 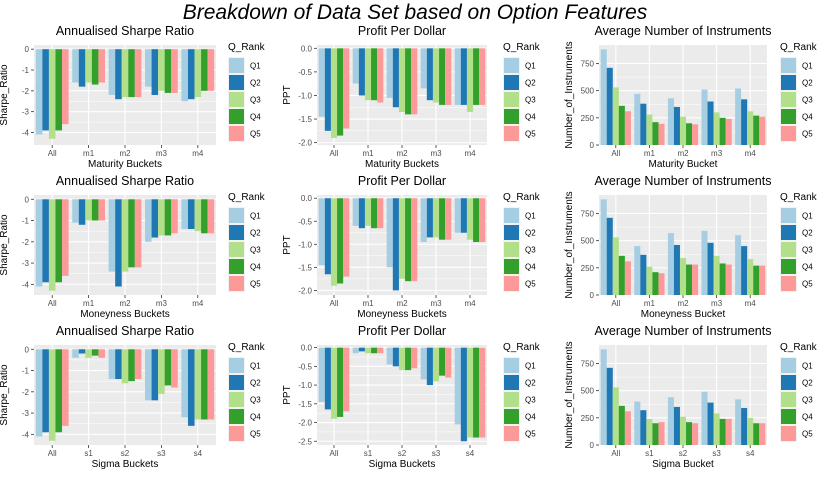 What do you see at coordinates (695, 279) in the screenshot?
I see `bar-m2-Q5` at bounding box center [695, 279].